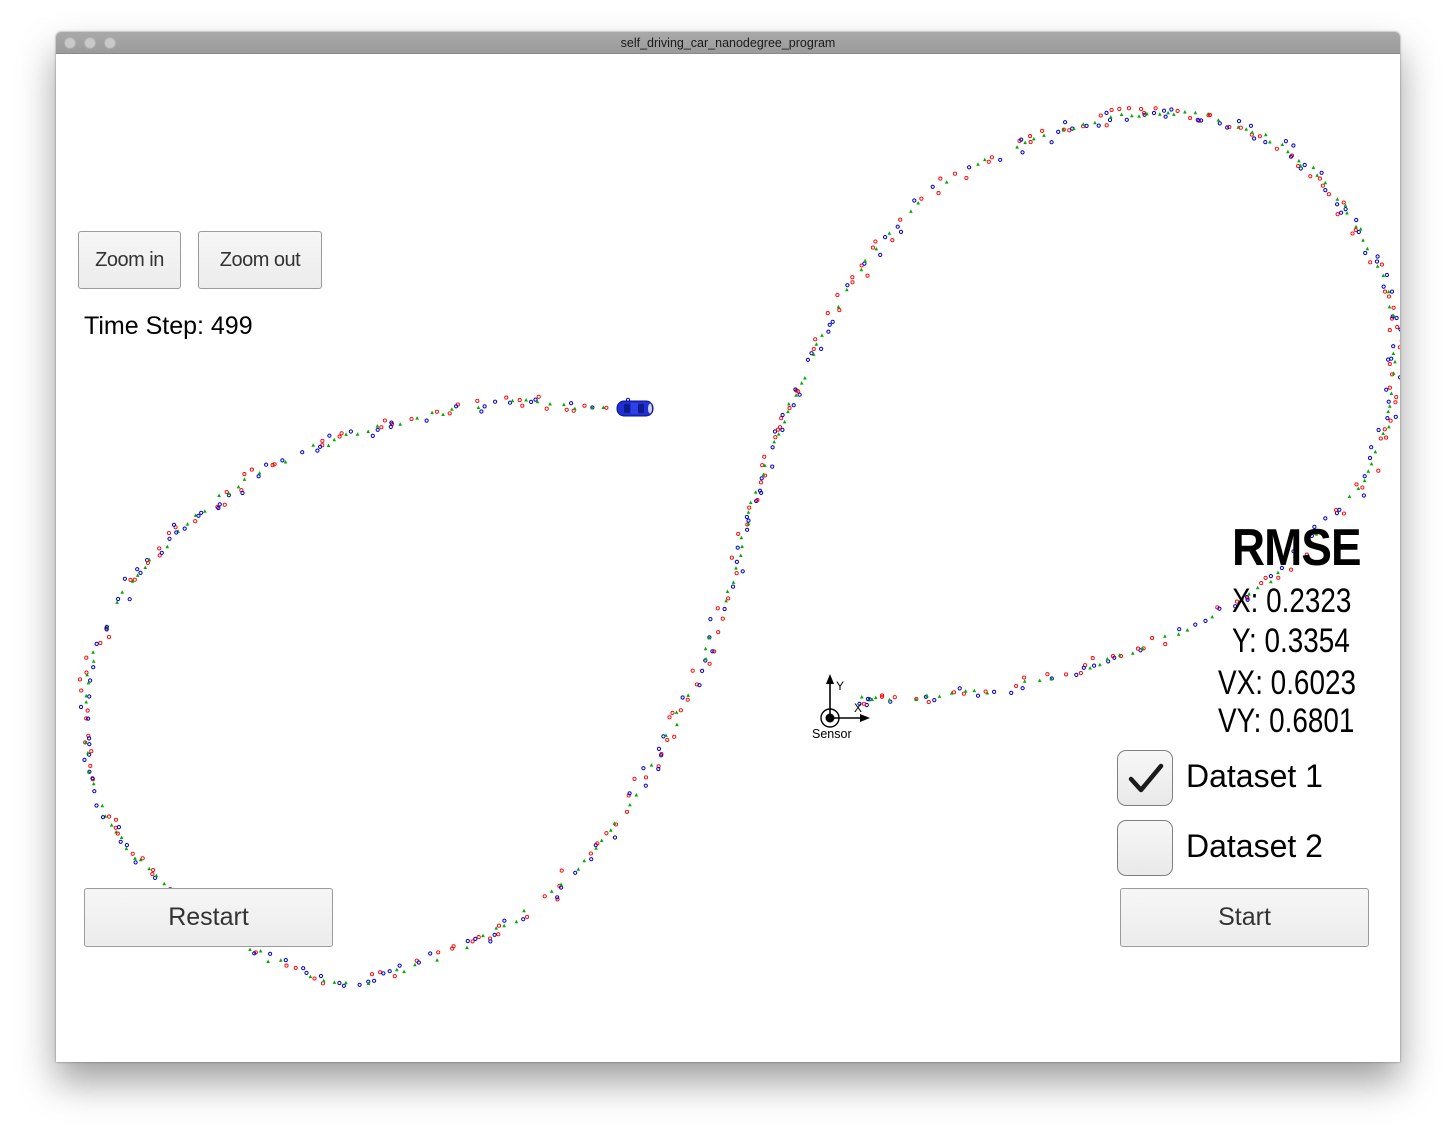 The width and height of the screenshot is (1456, 1142). Describe the element at coordinates (1244, 917) in the screenshot. I see `start-button: Start` at that location.